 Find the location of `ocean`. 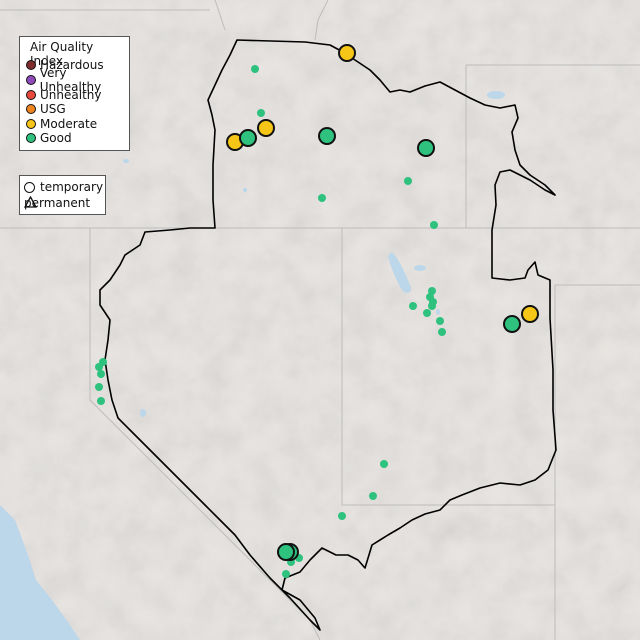

ocean is located at coordinates (40, 572).